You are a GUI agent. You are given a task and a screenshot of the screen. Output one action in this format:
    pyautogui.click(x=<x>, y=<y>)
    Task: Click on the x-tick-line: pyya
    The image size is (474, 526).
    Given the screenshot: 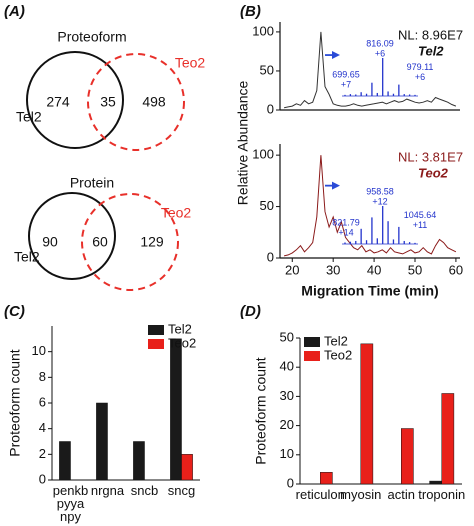 What is the action you would take?
    pyautogui.click(x=71, y=503)
    